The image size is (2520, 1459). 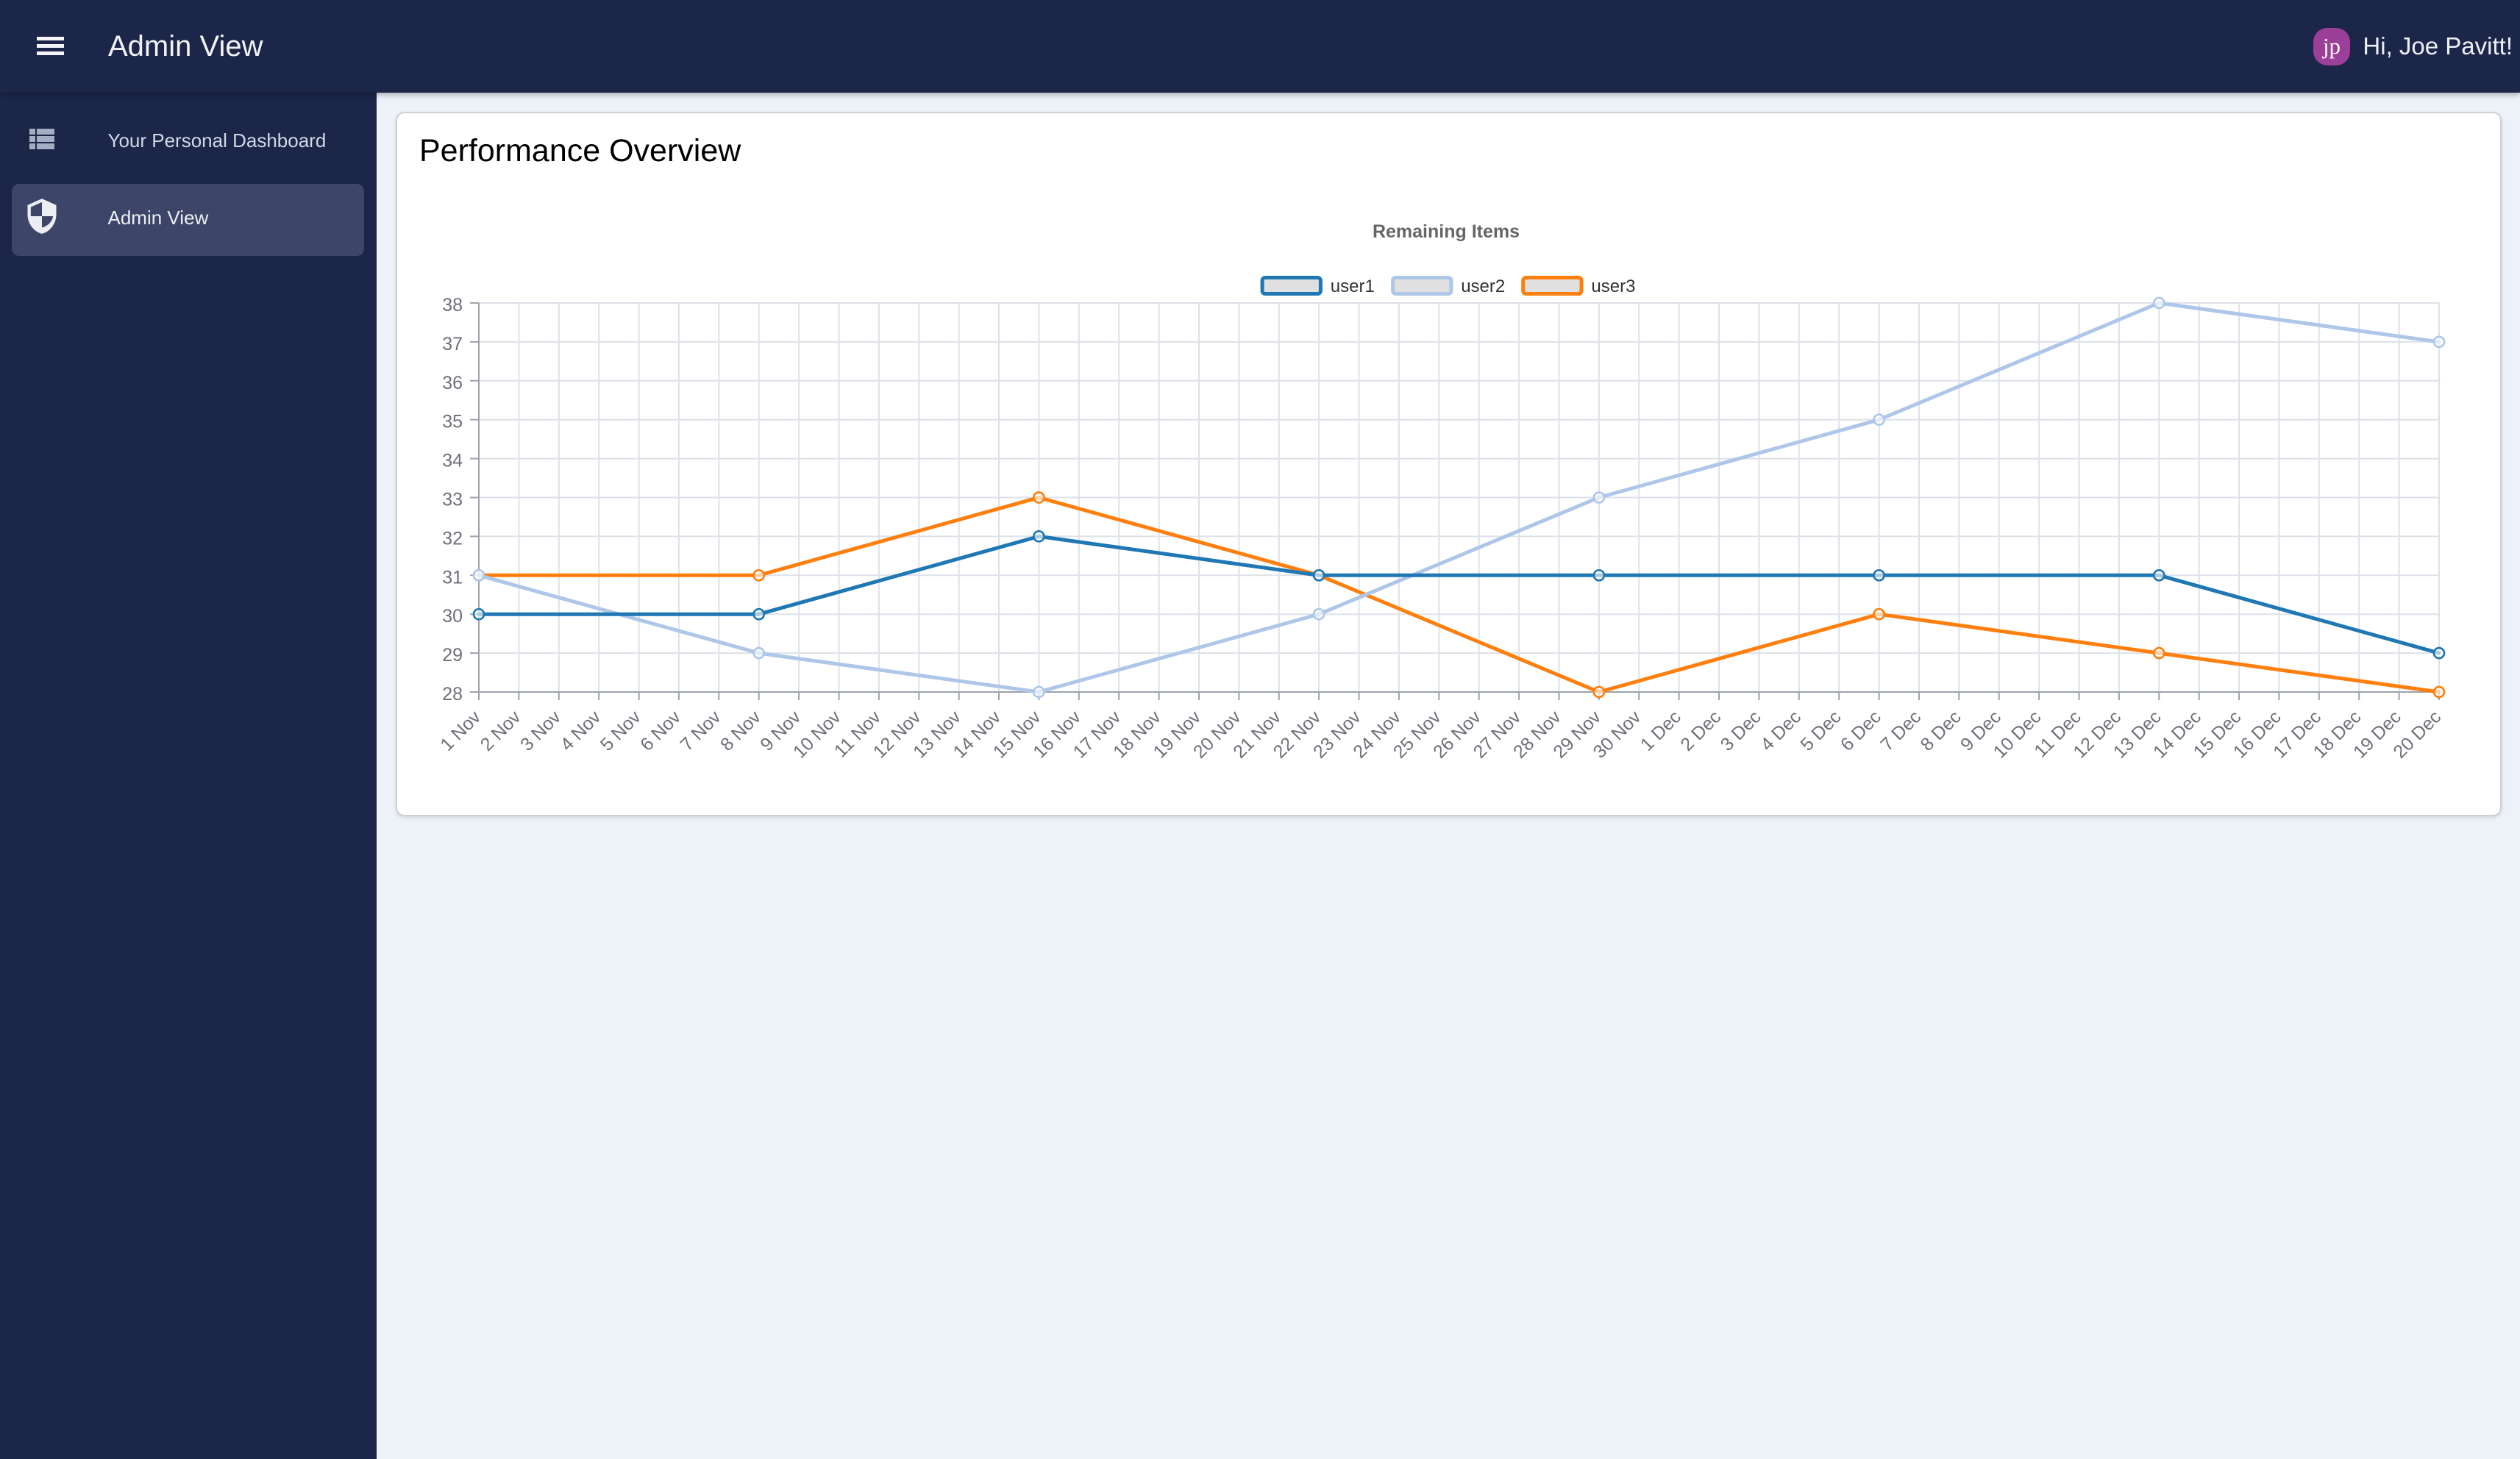 I want to click on svg-text: 6 Dec, so click(x=1861, y=731).